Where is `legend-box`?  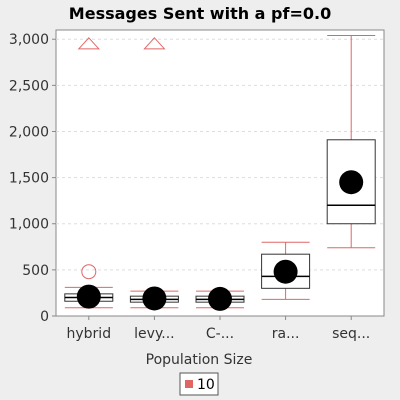
legend-box is located at coordinates (199, 384).